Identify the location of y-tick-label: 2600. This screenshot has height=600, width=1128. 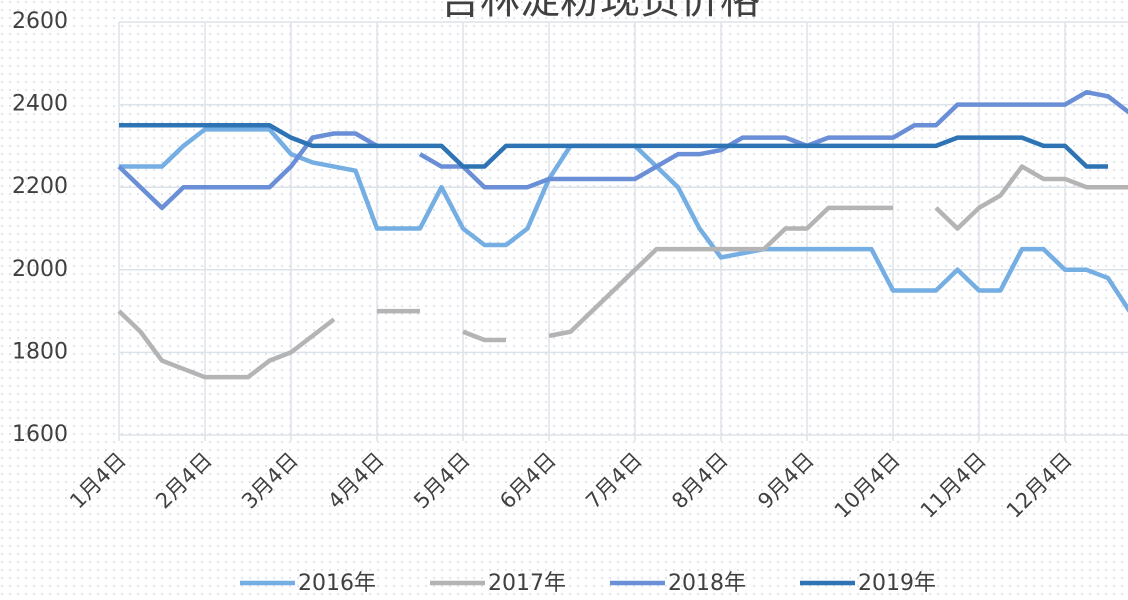
(40, 21).